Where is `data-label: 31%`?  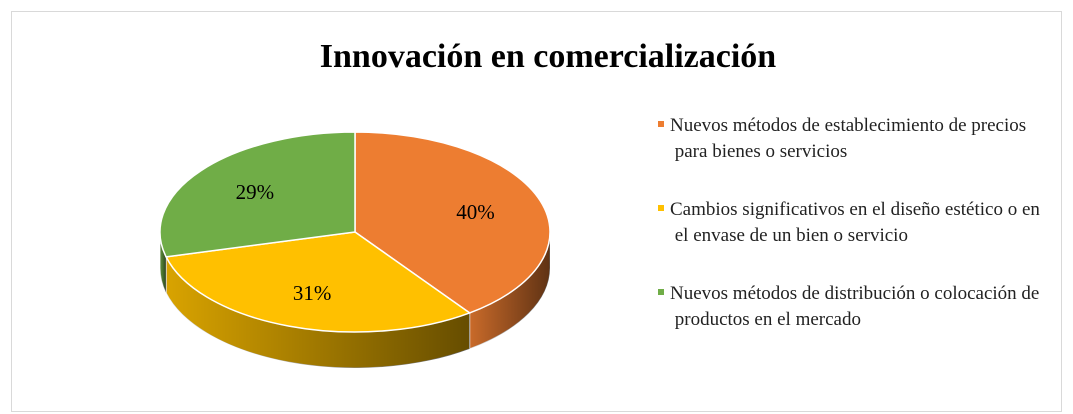
data-label: 31% is located at coordinates (312, 293).